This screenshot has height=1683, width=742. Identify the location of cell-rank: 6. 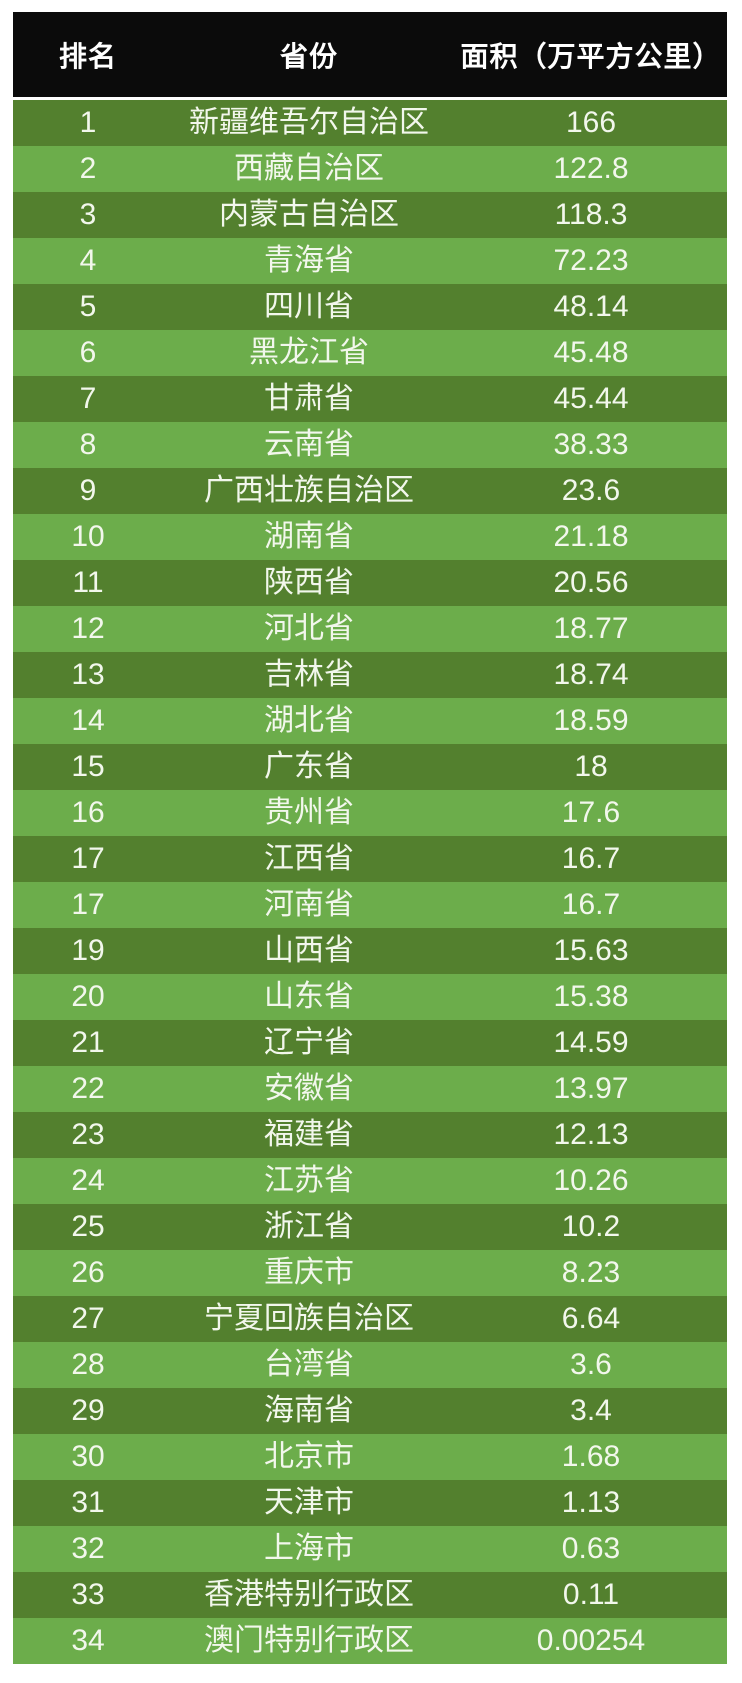
(88, 353).